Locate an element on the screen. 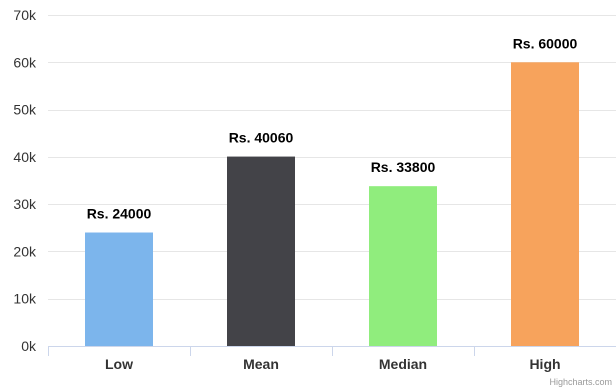 The height and width of the screenshot is (392, 616). y-tick-label: 40k is located at coordinates (25, 157).